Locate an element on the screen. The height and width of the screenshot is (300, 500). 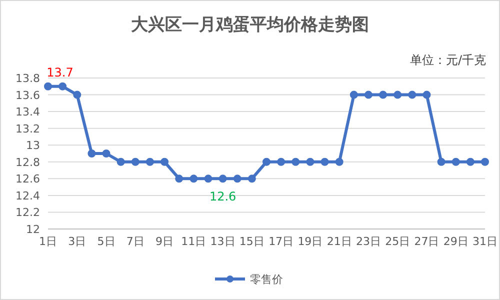
x-tick-label: 7日 is located at coordinates (135, 241).